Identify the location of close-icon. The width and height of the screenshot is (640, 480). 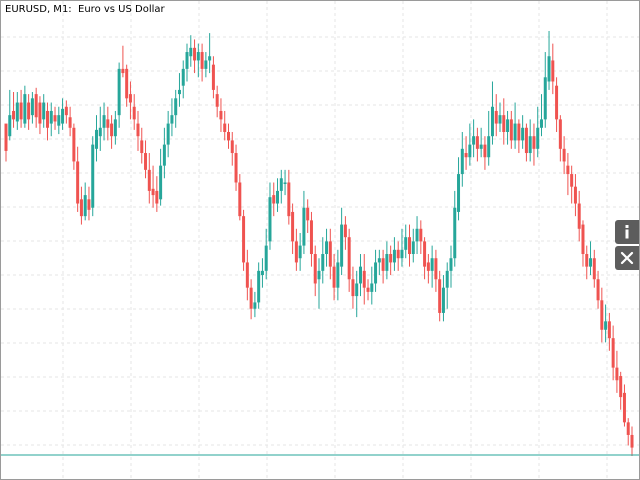
(627, 258).